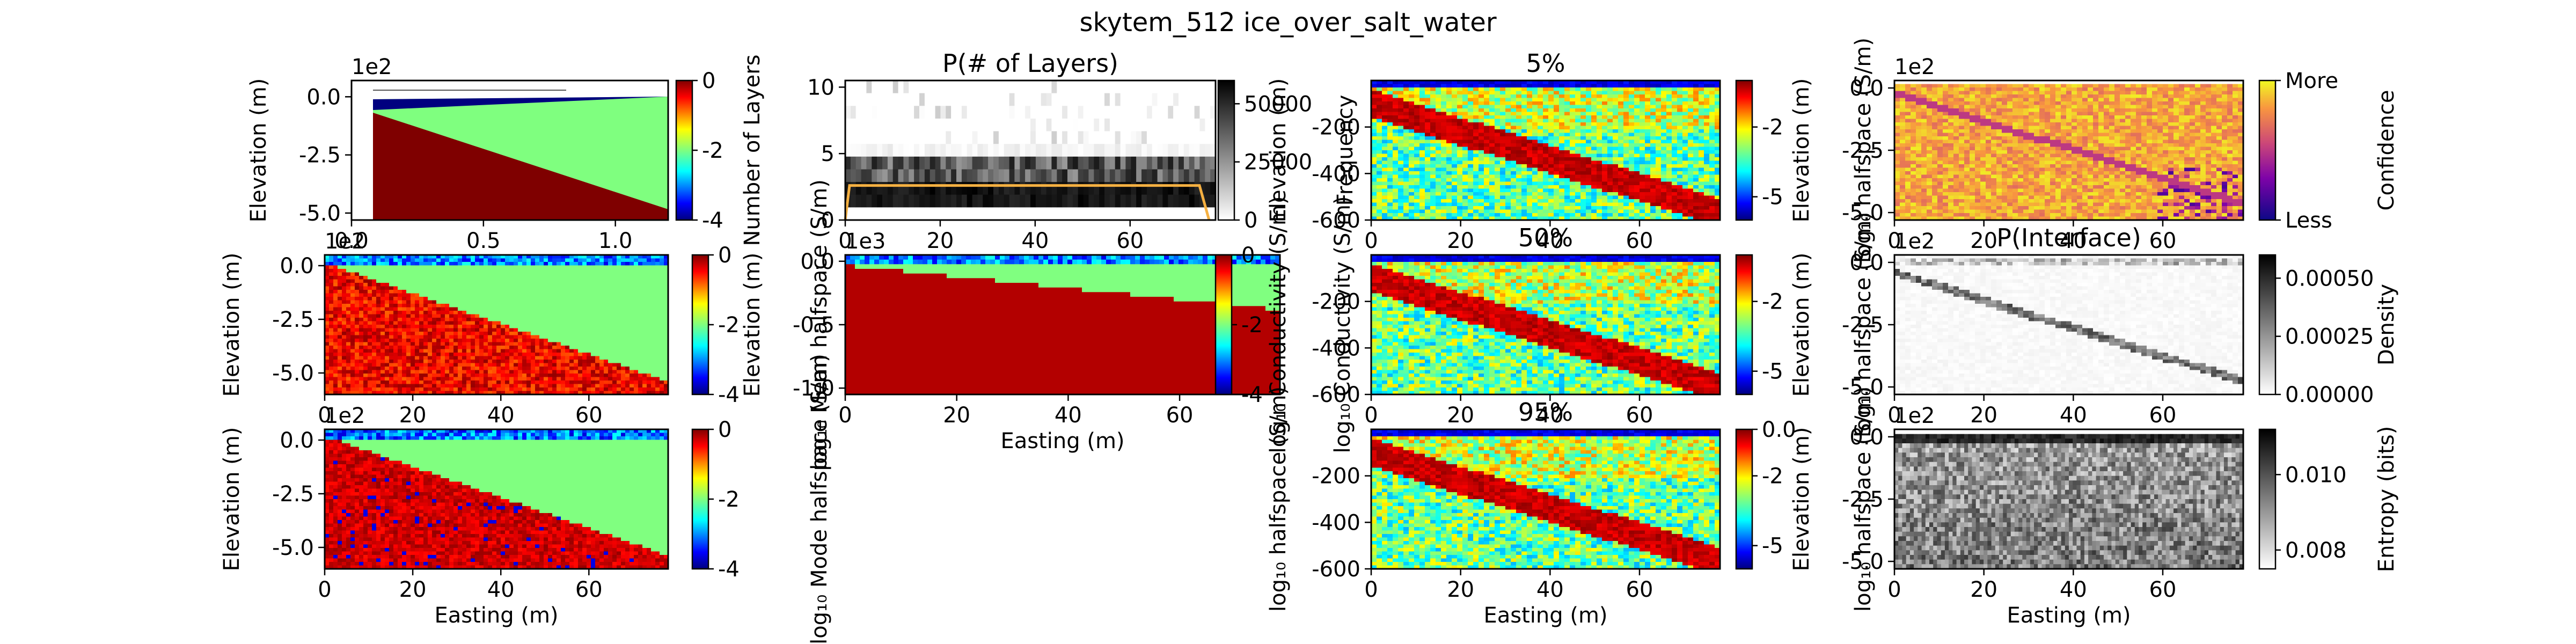 The height and width of the screenshot is (644, 2576). I want to click on p5-xtick-label: 20, so click(1460, 241).